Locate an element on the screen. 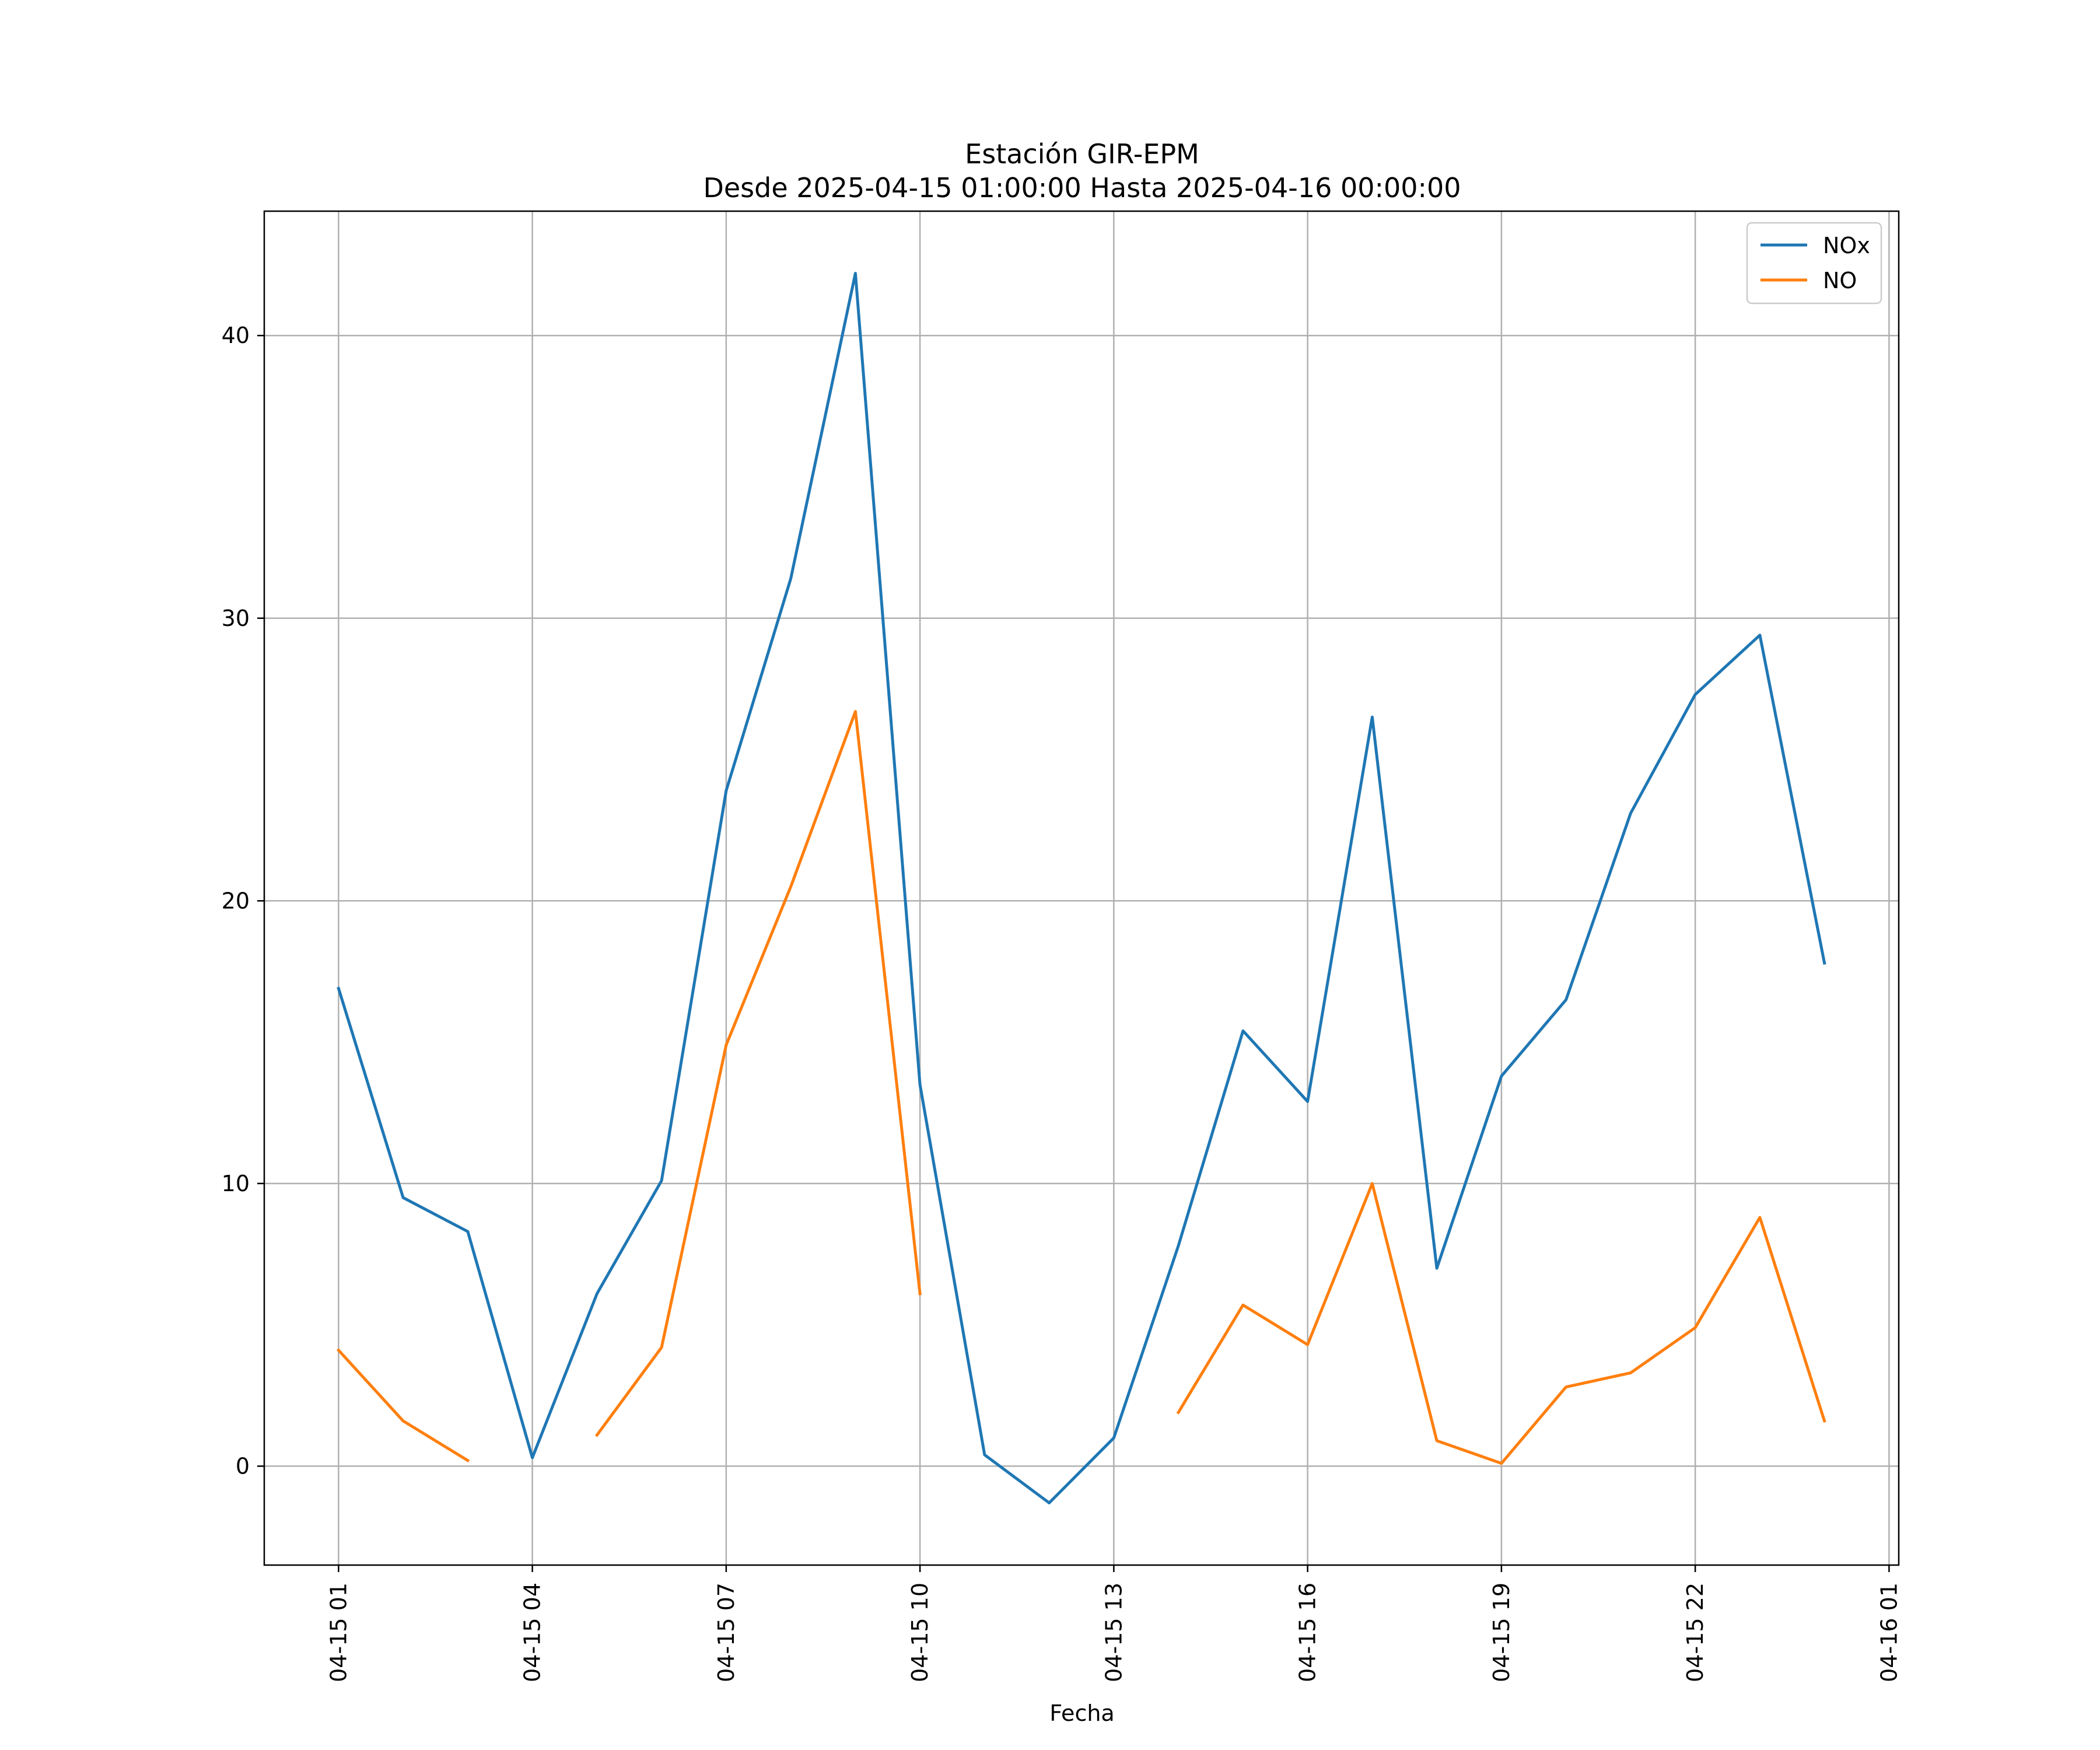  x-tick-label-3: 04-15 10 is located at coordinates (920, 1632).